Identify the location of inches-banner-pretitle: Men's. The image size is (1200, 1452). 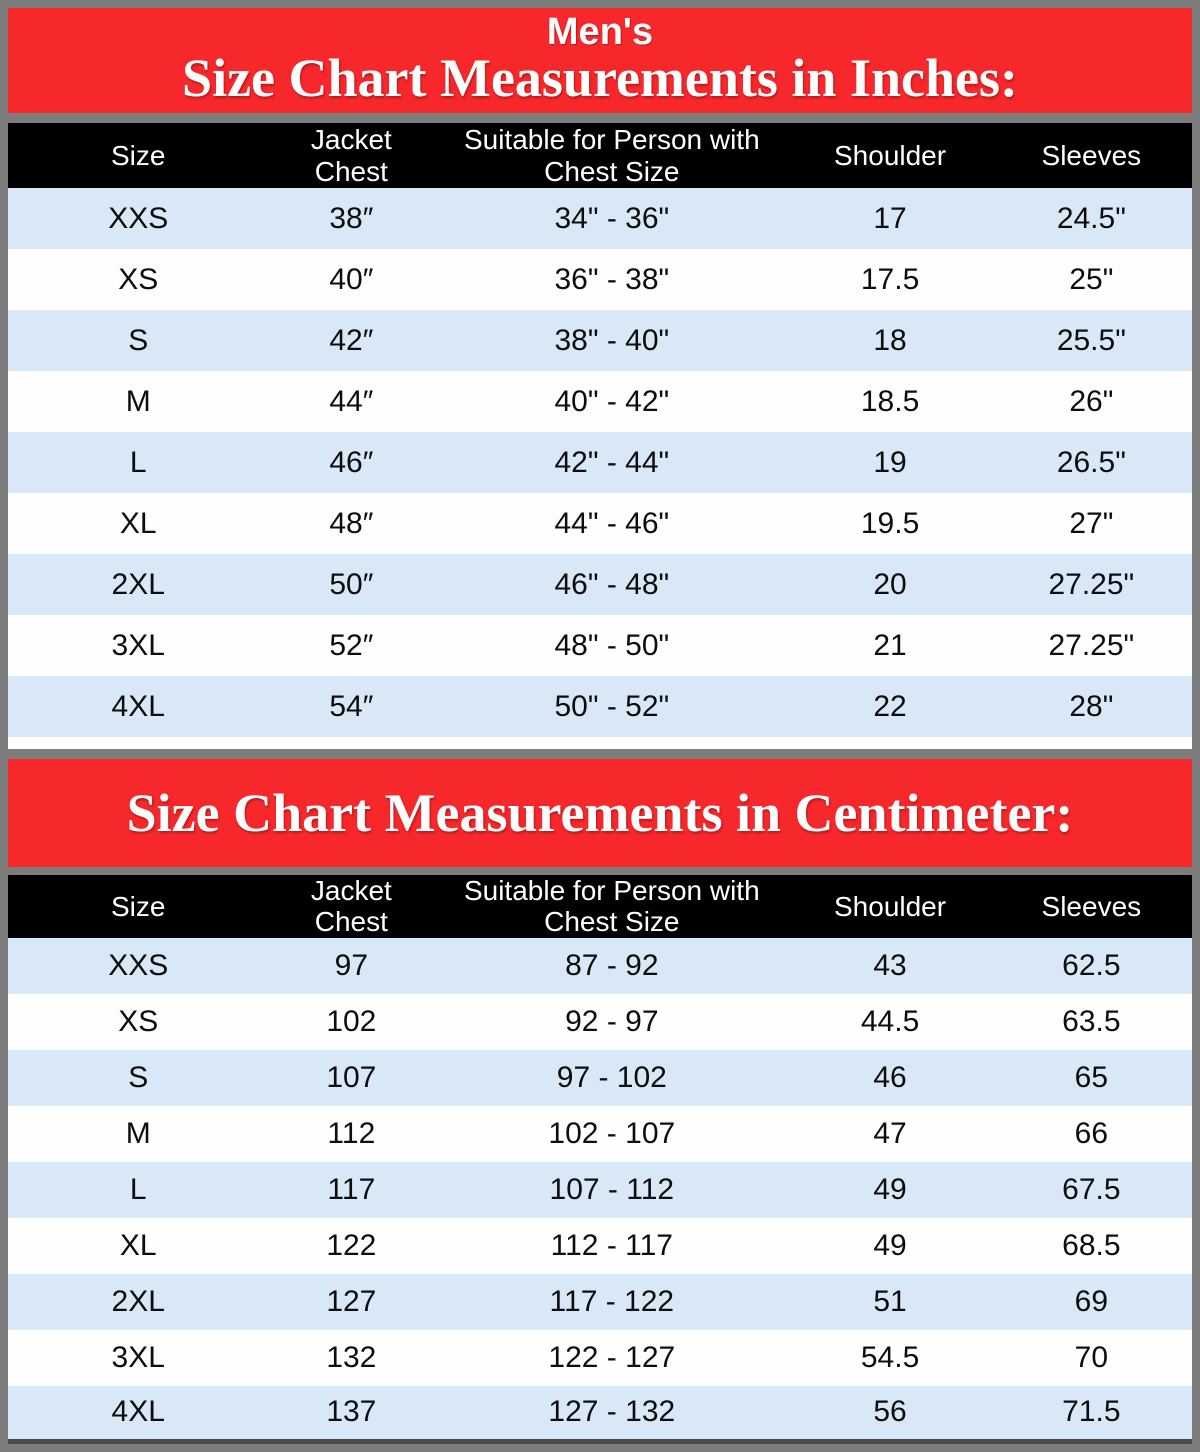
(600, 31).